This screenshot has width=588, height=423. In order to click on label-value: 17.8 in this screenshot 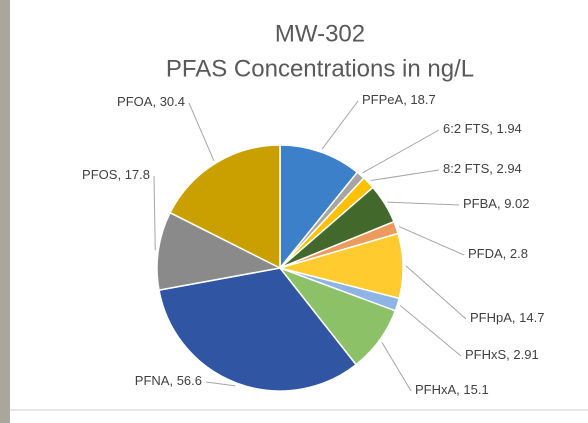, I will do `click(137, 174)`.